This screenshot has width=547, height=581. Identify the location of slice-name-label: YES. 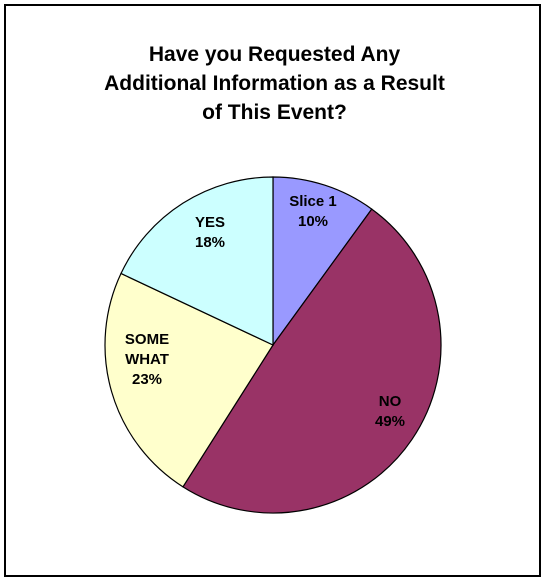
(210, 222).